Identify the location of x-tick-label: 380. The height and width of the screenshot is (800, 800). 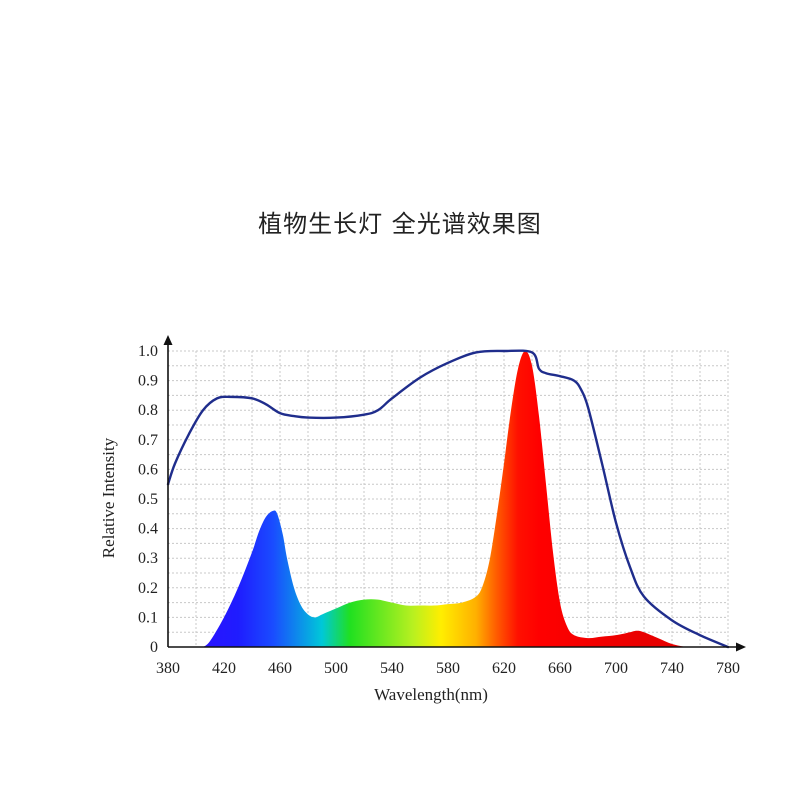
(168, 668).